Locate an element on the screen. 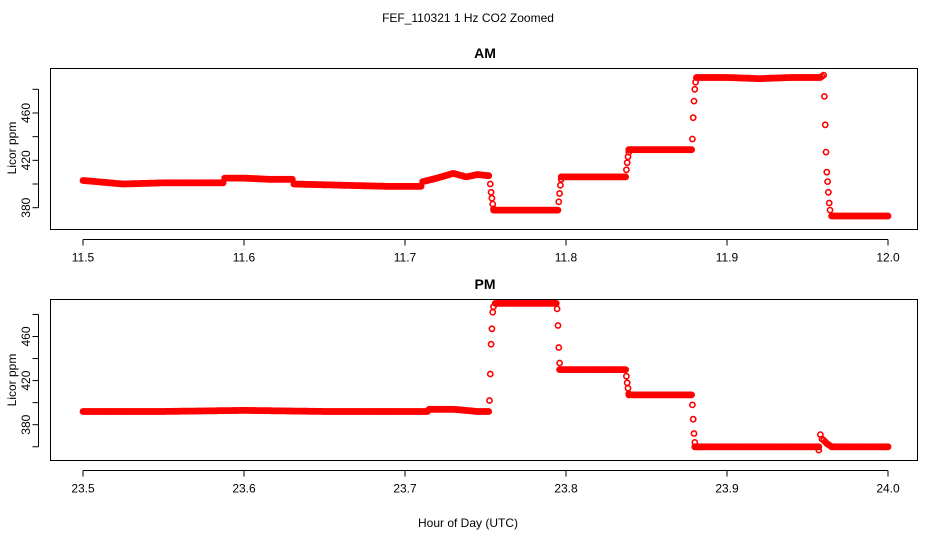 The height and width of the screenshot is (540, 936). pm-x-tick-label: 23.8 is located at coordinates (566, 489).